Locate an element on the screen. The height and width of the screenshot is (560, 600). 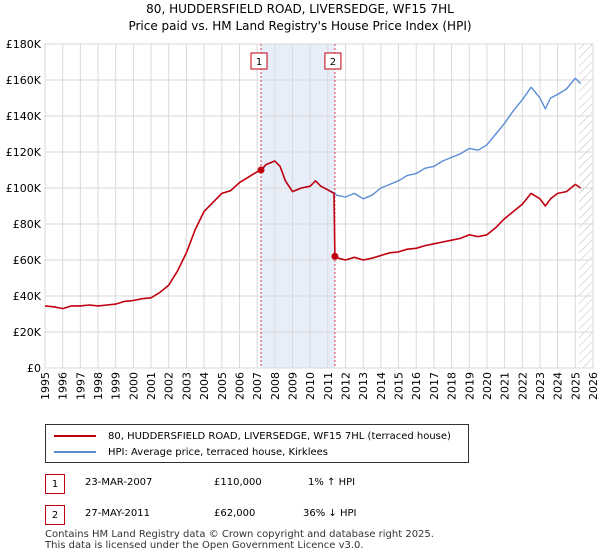
legend-swatch-hpi is located at coordinates (75, 452).